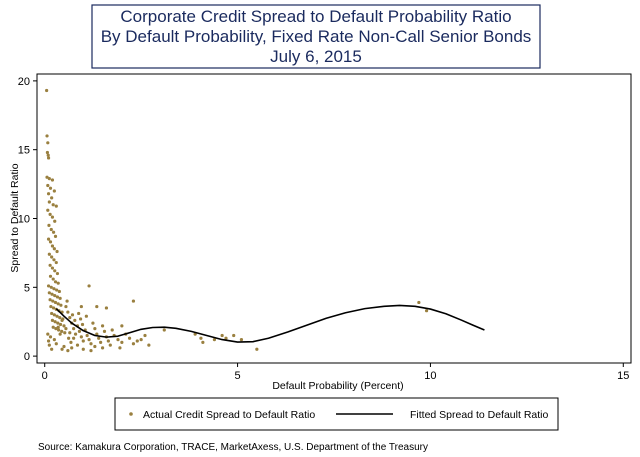 This screenshot has height=457, width=640. Describe the element at coordinates (27, 288) in the screenshot. I see `y-tick-label: 5` at that location.